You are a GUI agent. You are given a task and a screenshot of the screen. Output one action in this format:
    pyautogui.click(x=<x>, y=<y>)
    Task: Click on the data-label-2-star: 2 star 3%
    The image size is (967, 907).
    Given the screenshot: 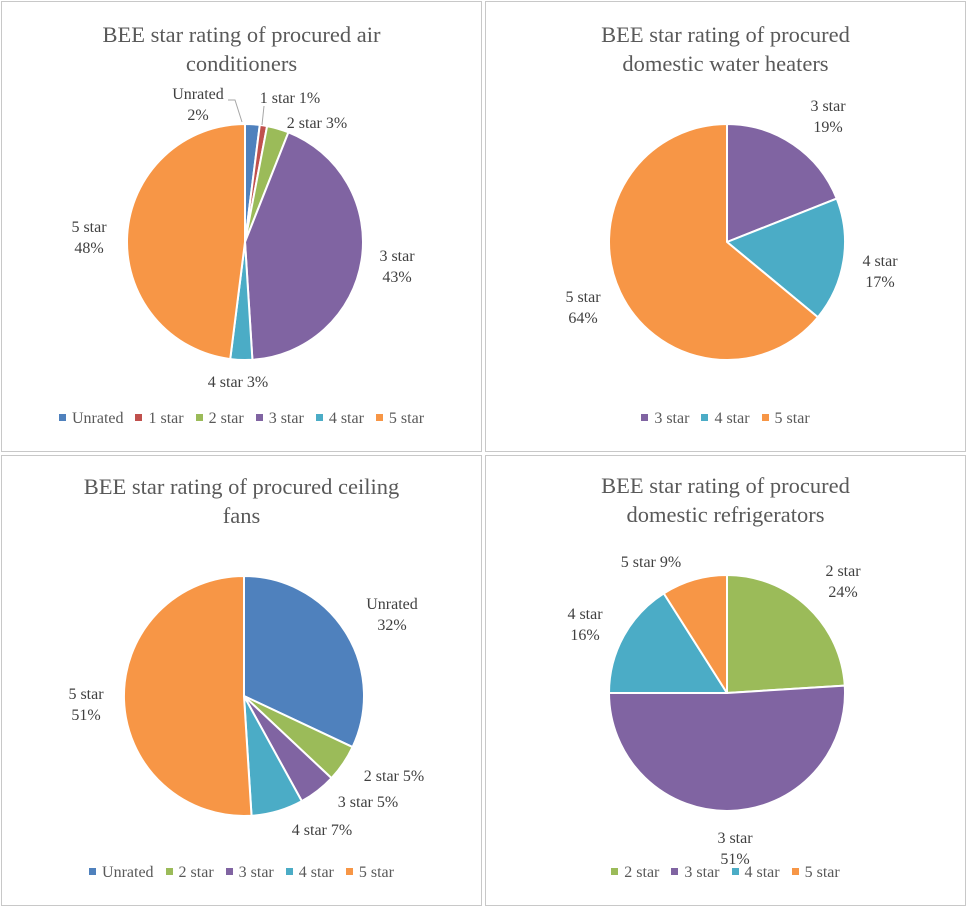 What is the action you would take?
    pyautogui.click(x=317, y=123)
    